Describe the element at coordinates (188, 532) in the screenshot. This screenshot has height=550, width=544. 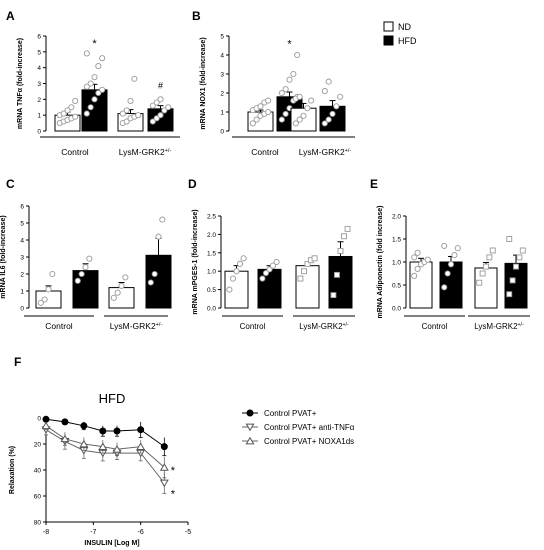
I see `x-tick-label: -5` at that location.